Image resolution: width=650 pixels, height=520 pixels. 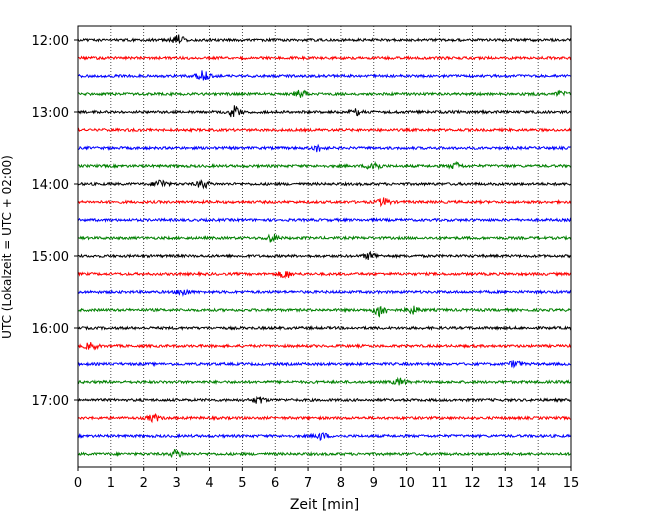 What do you see at coordinates (55, 221) in the screenshot?
I see `y-axis-ticks: 12:00 13:00 14:00 15:00 16:00 17:00` at bounding box center [55, 221].